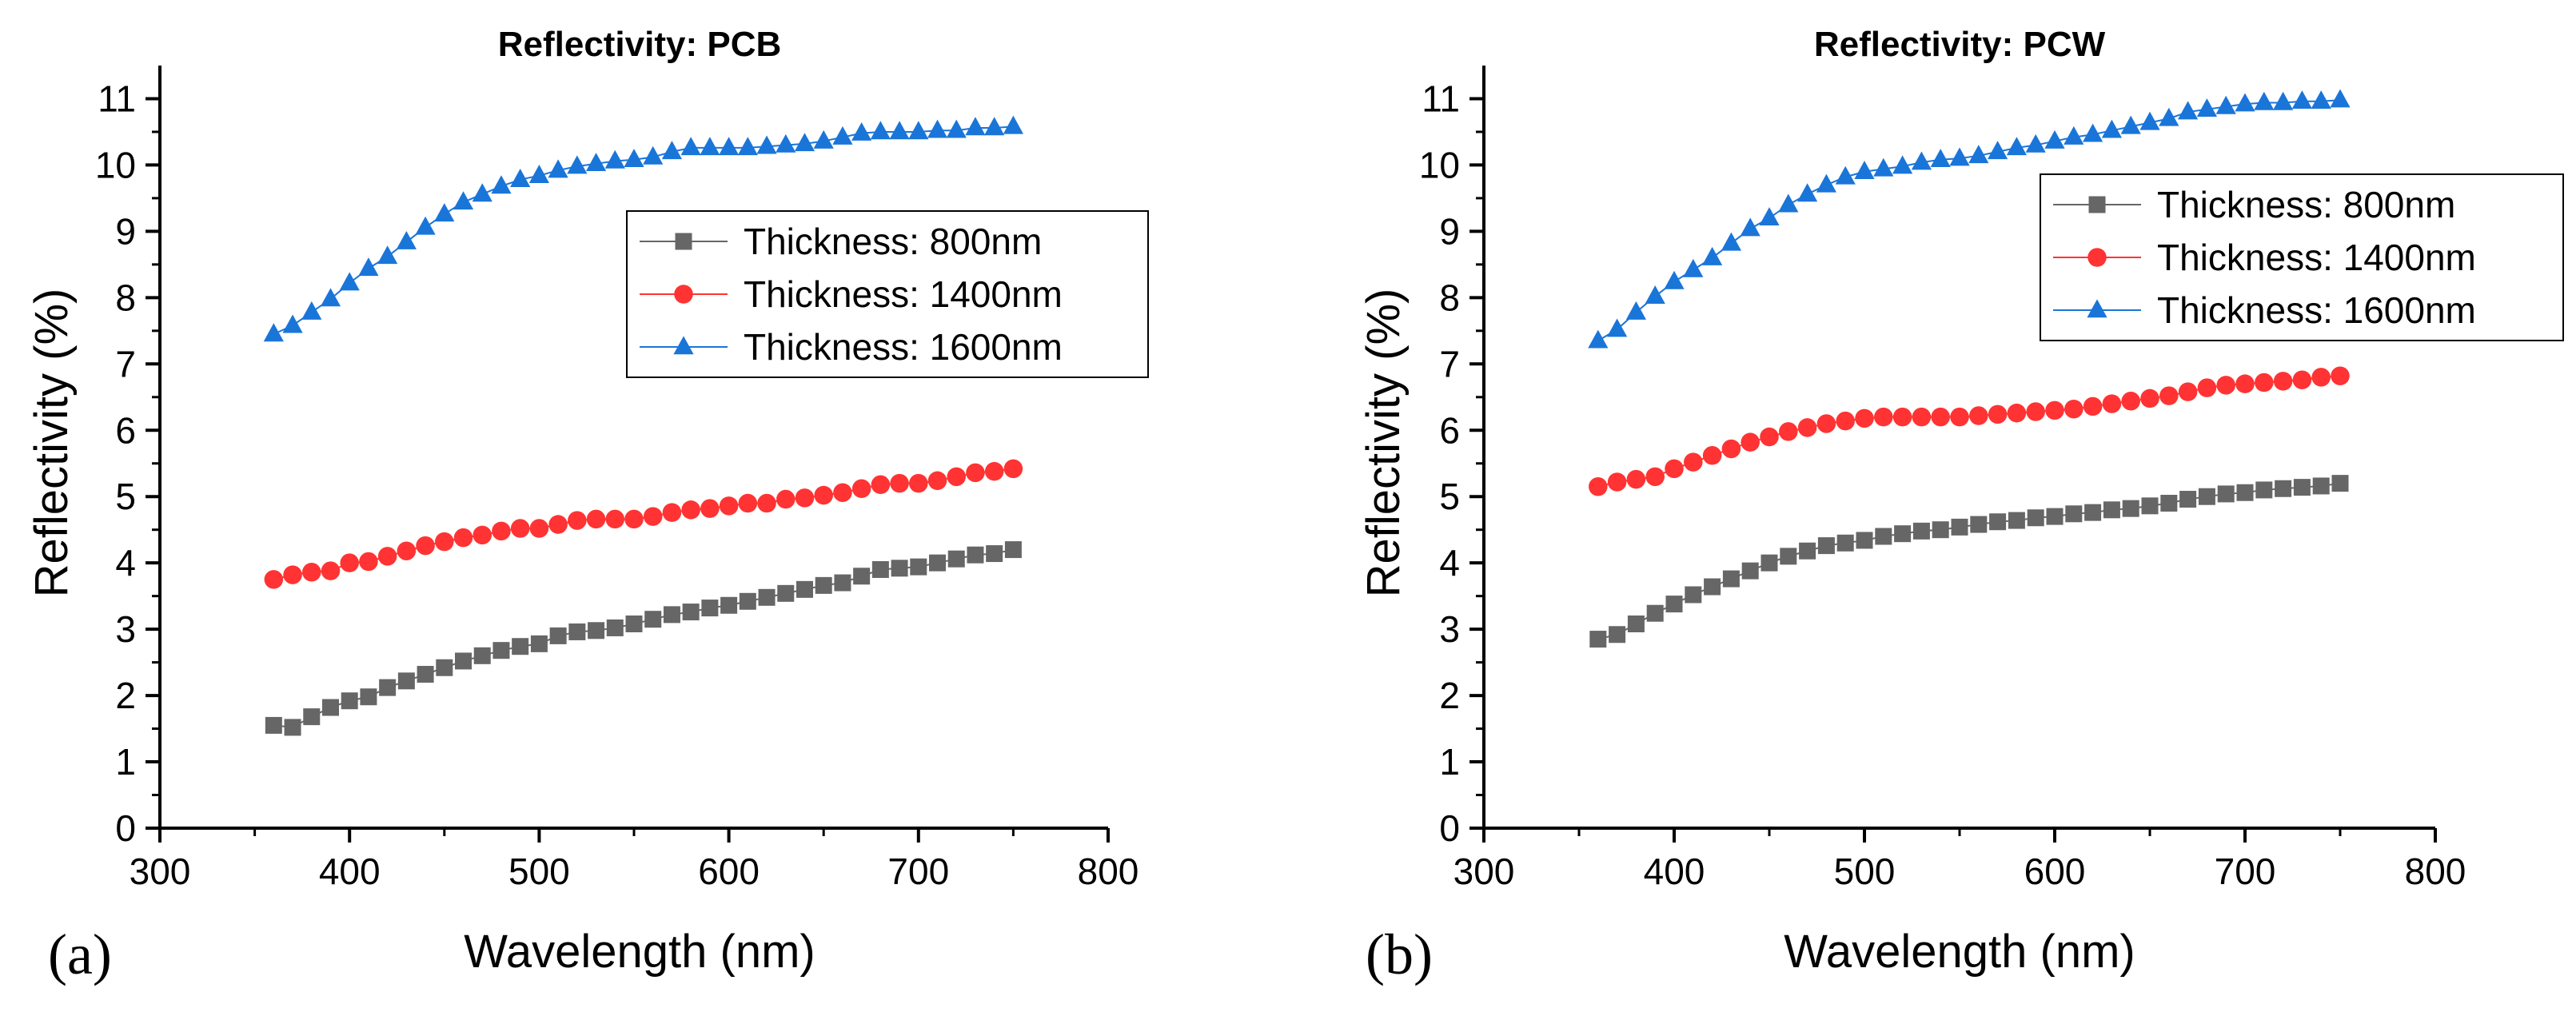 The width and height of the screenshot is (2576, 1012). Describe the element at coordinates (1384, 443) in the screenshot. I see `y-axis-label: Reflectivity (%)` at that location.